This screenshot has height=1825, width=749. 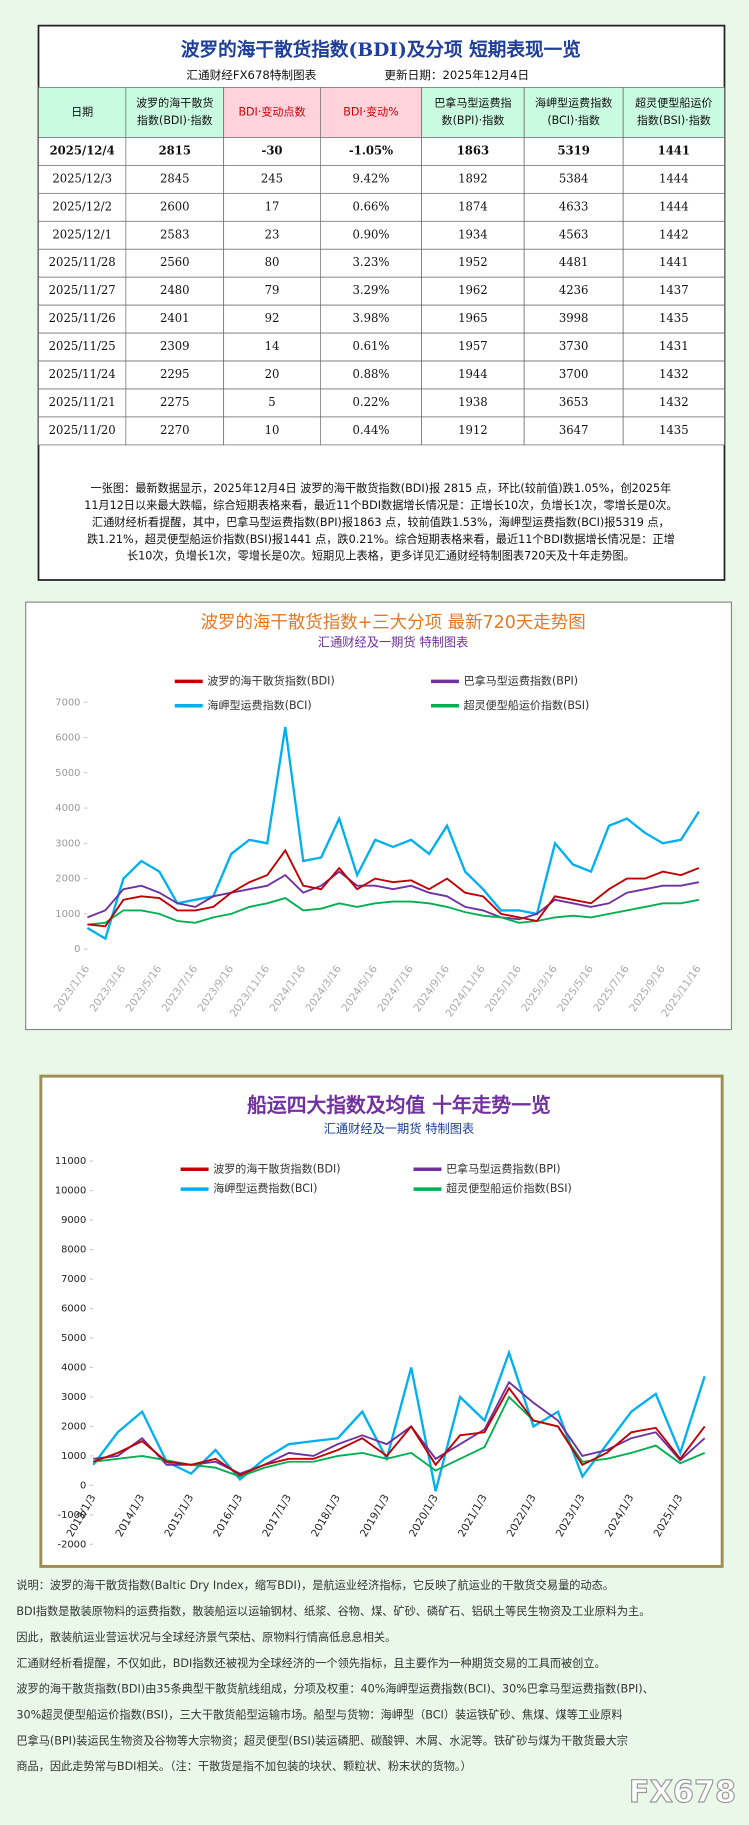 I want to click on cell-text: 2480, so click(x=175, y=290).